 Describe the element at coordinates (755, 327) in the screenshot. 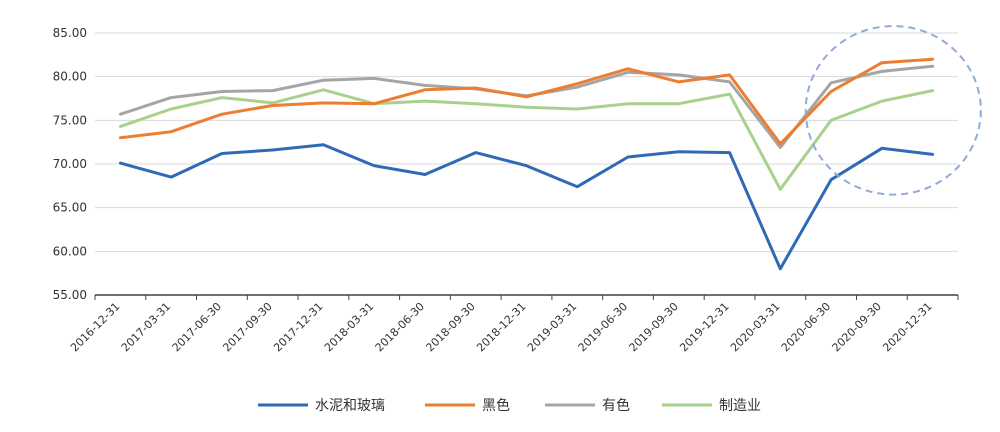

I see `x-tick-label: 2020-03-31` at that location.